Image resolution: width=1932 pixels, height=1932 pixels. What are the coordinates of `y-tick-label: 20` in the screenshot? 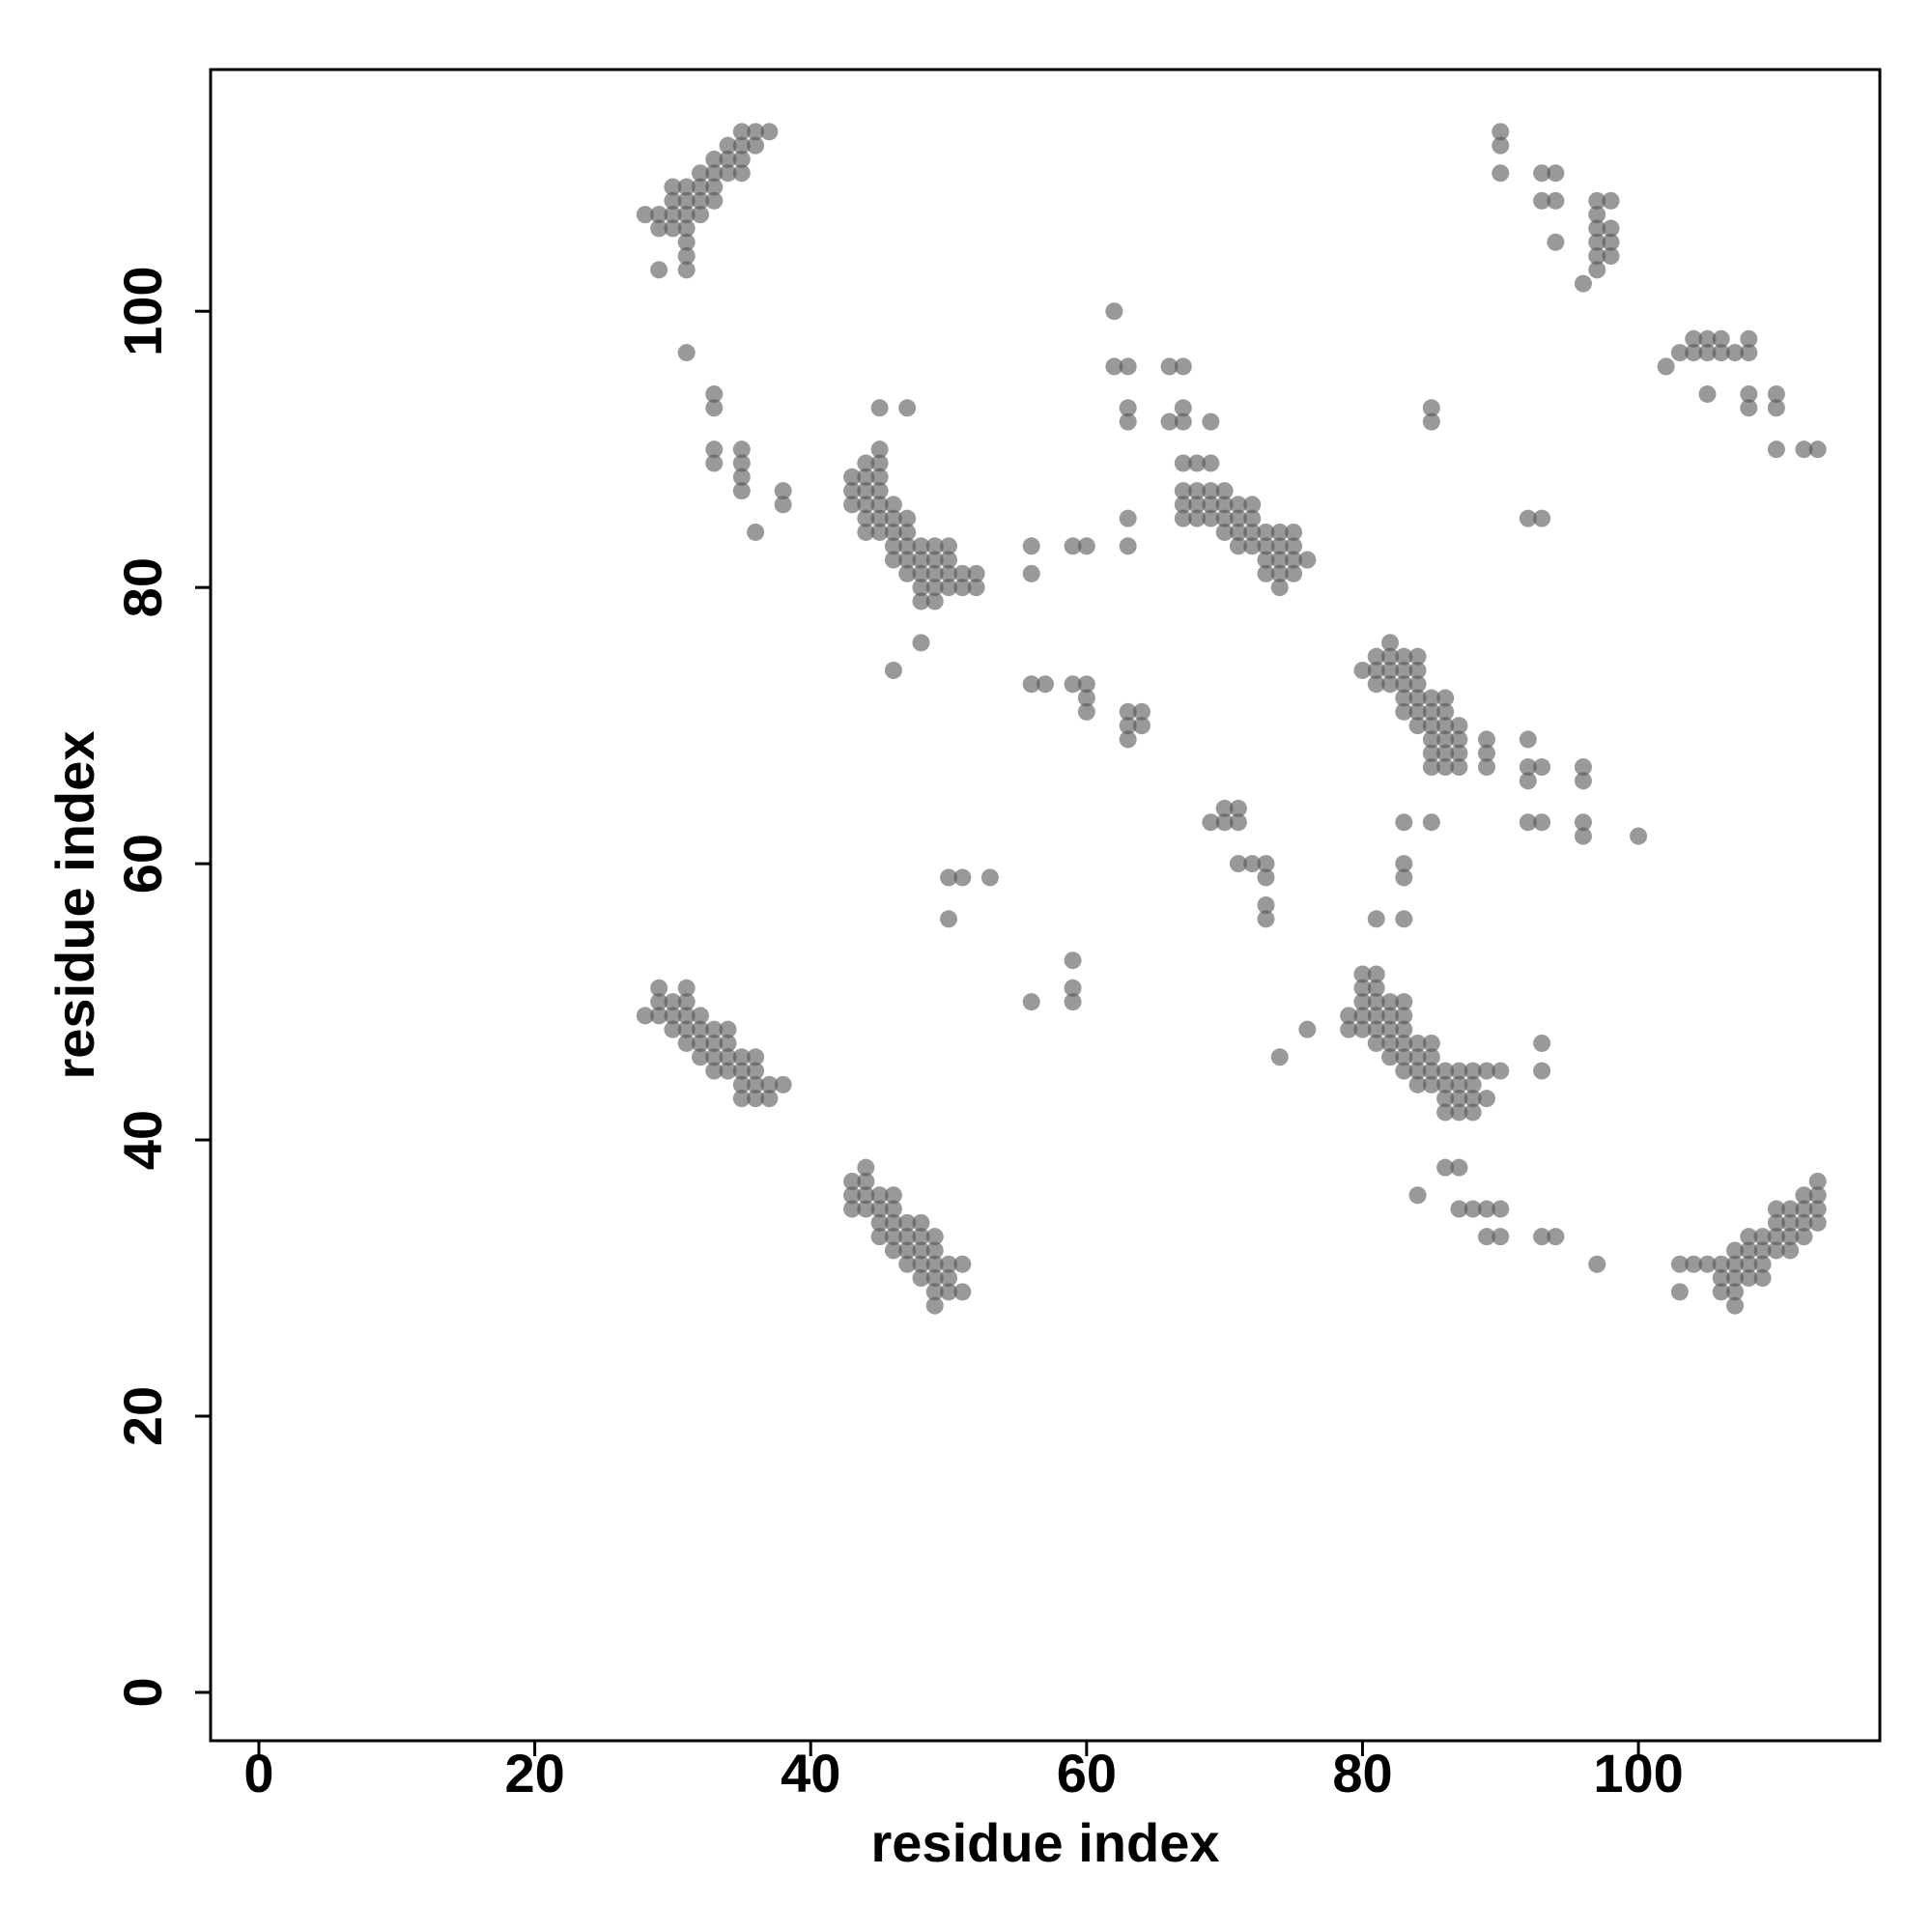 It's located at (142, 1416).